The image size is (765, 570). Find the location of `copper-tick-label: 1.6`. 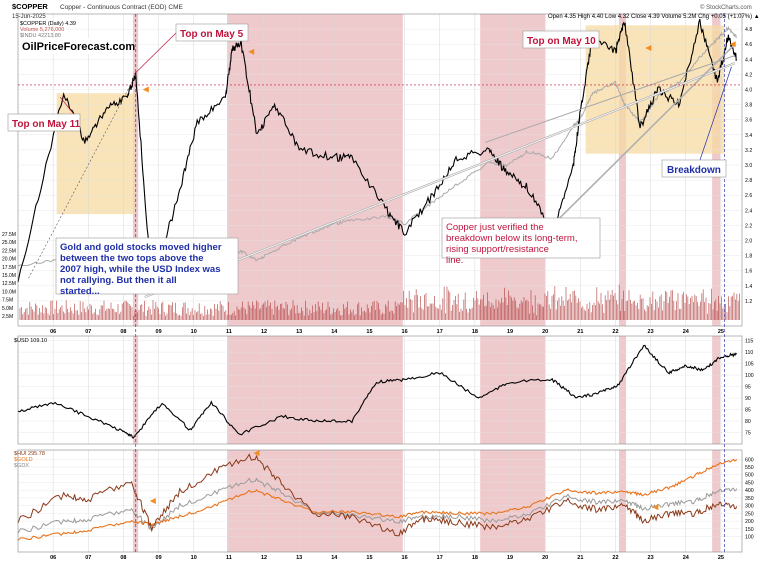

copper-tick-label: 1.6 is located at coordinates (748, 272).